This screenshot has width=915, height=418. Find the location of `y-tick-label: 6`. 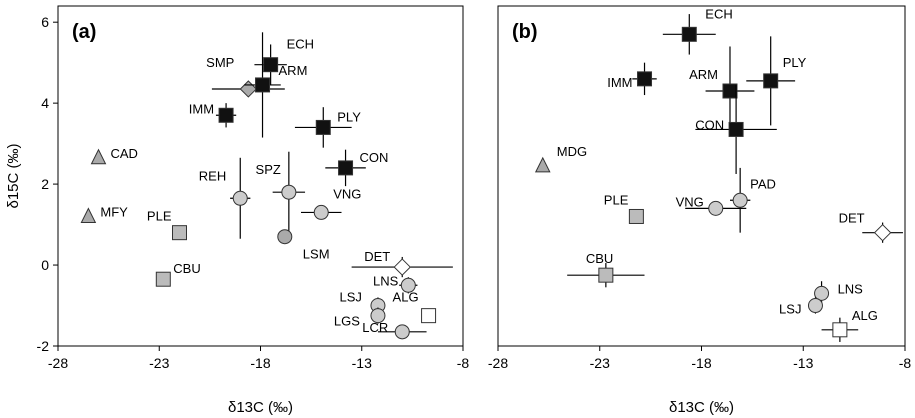

y-tick-label: 6 is located at coordinates (45, 22).